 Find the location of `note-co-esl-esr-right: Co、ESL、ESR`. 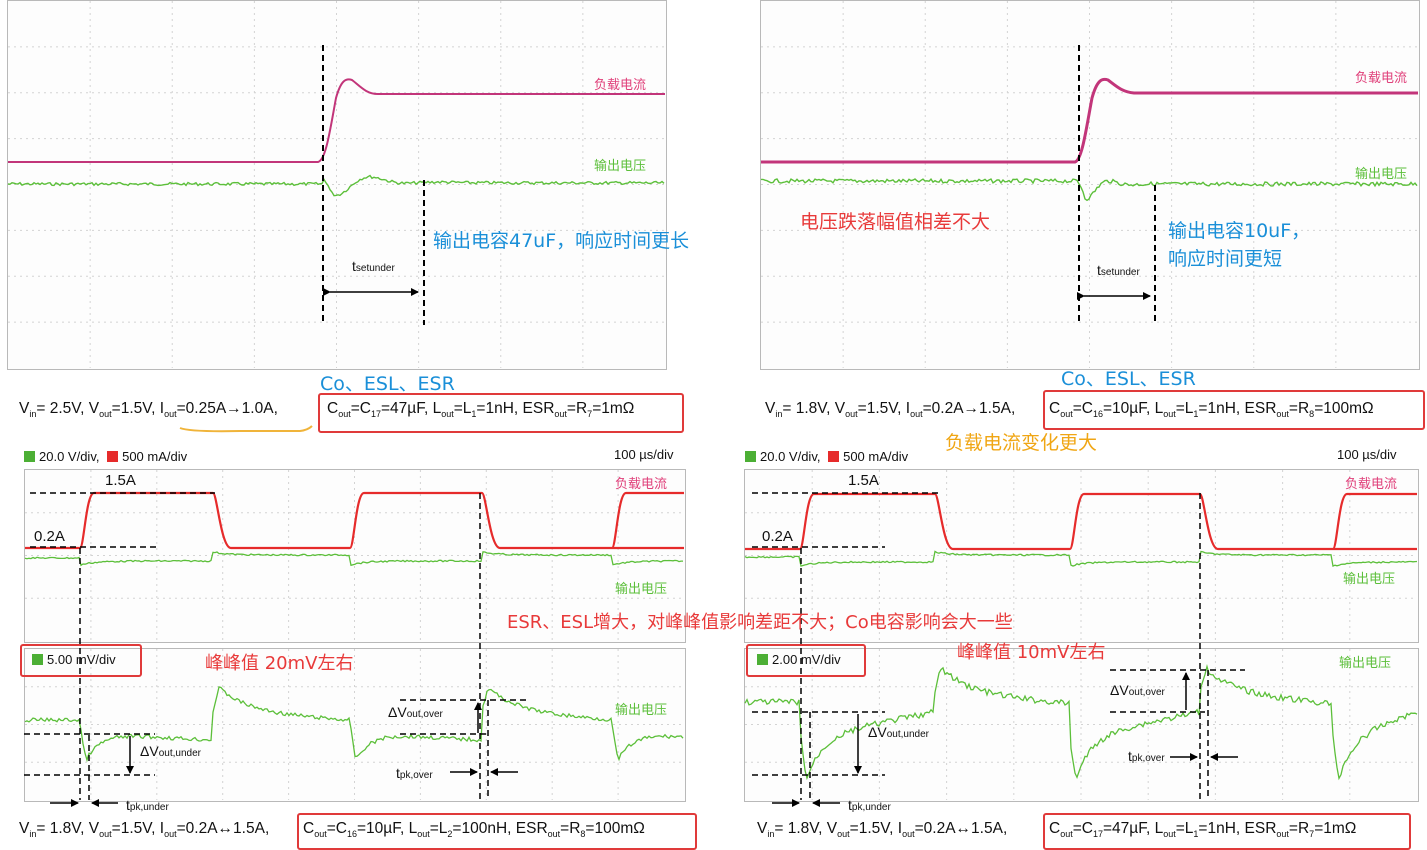

note-co-esl-esr-right: Co、ESL、ESR is located at coordinates (1128, 379).